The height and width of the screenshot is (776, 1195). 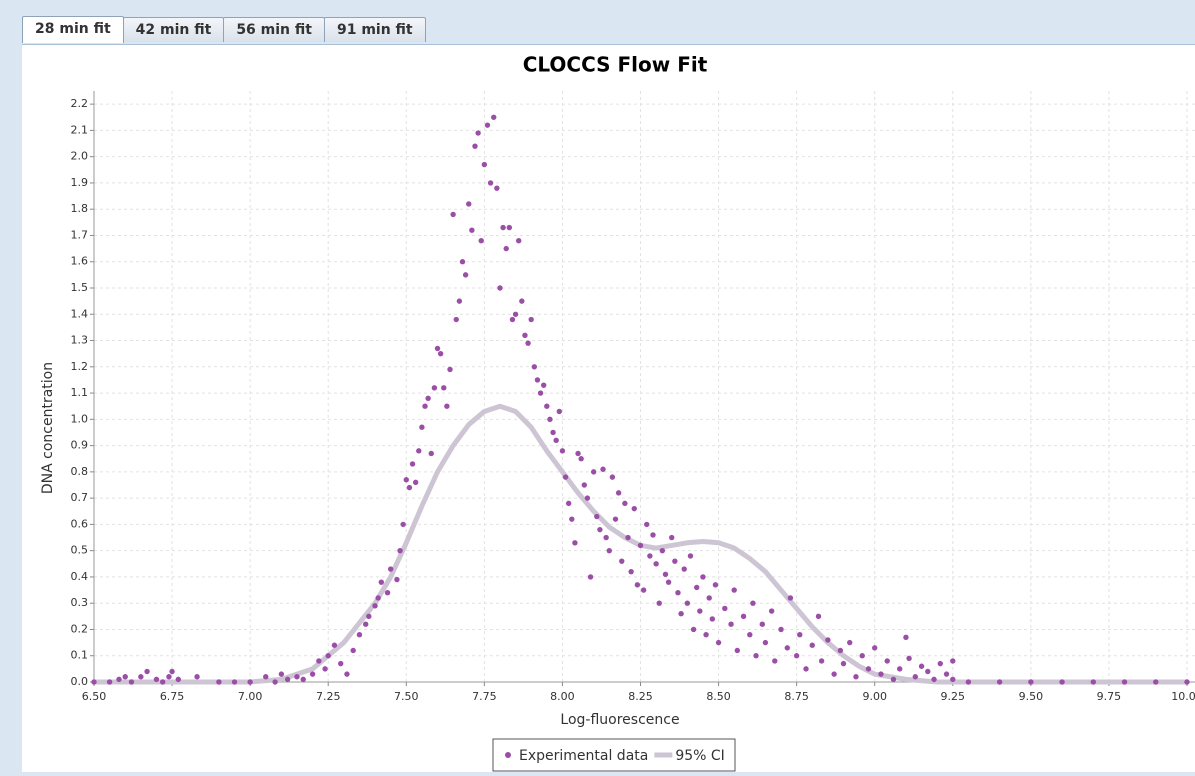 What do you see at coordinates (80, 156) in the screenshot?
I see `y-tick-label: 2.0` at bounding box center [80, 156].